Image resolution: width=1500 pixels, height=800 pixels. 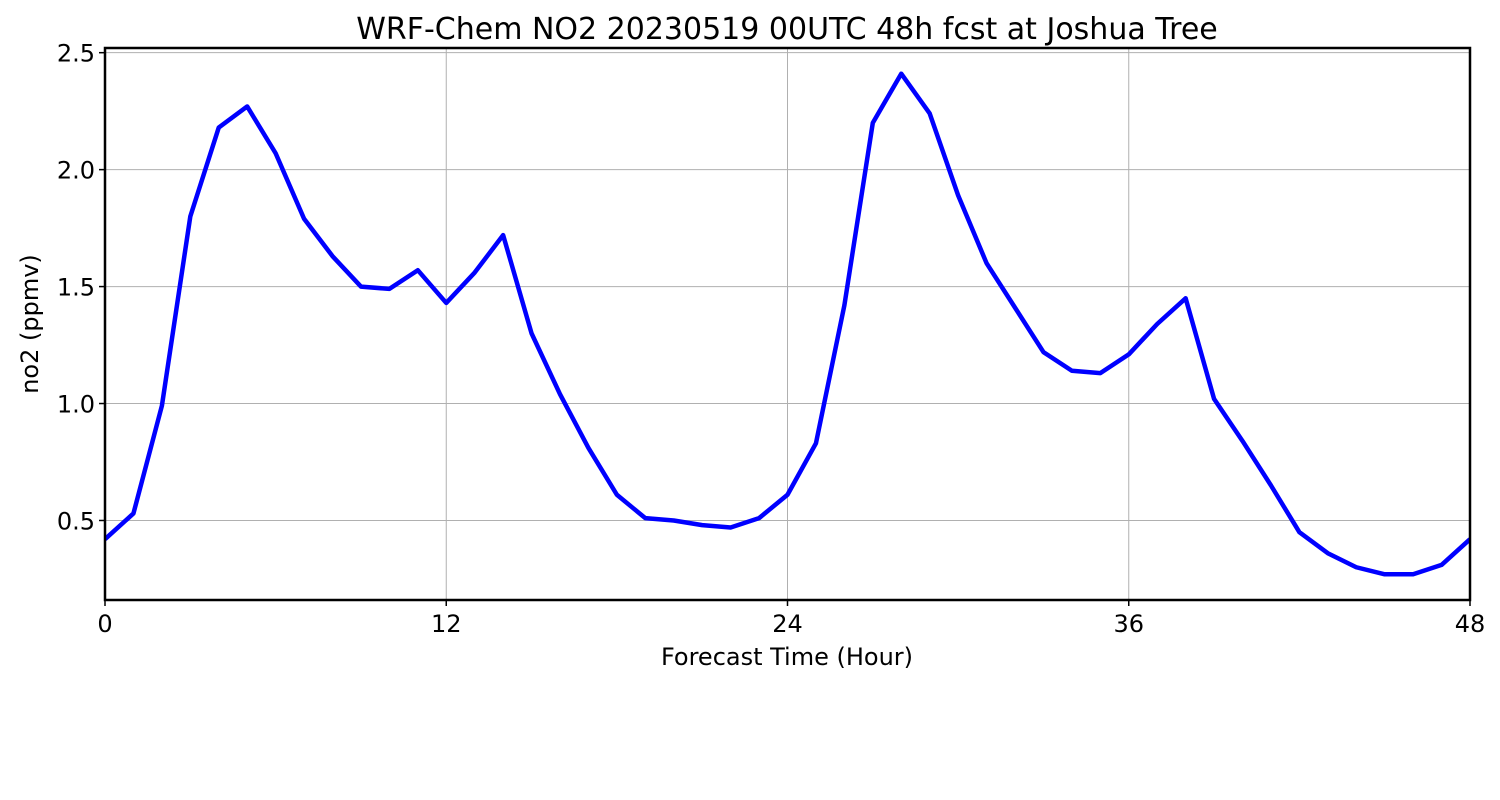 What do you see at coordinates (1128, 624) in the screenshot?
I see `x-tick-label: 36` at bounding box center [1128, 624].